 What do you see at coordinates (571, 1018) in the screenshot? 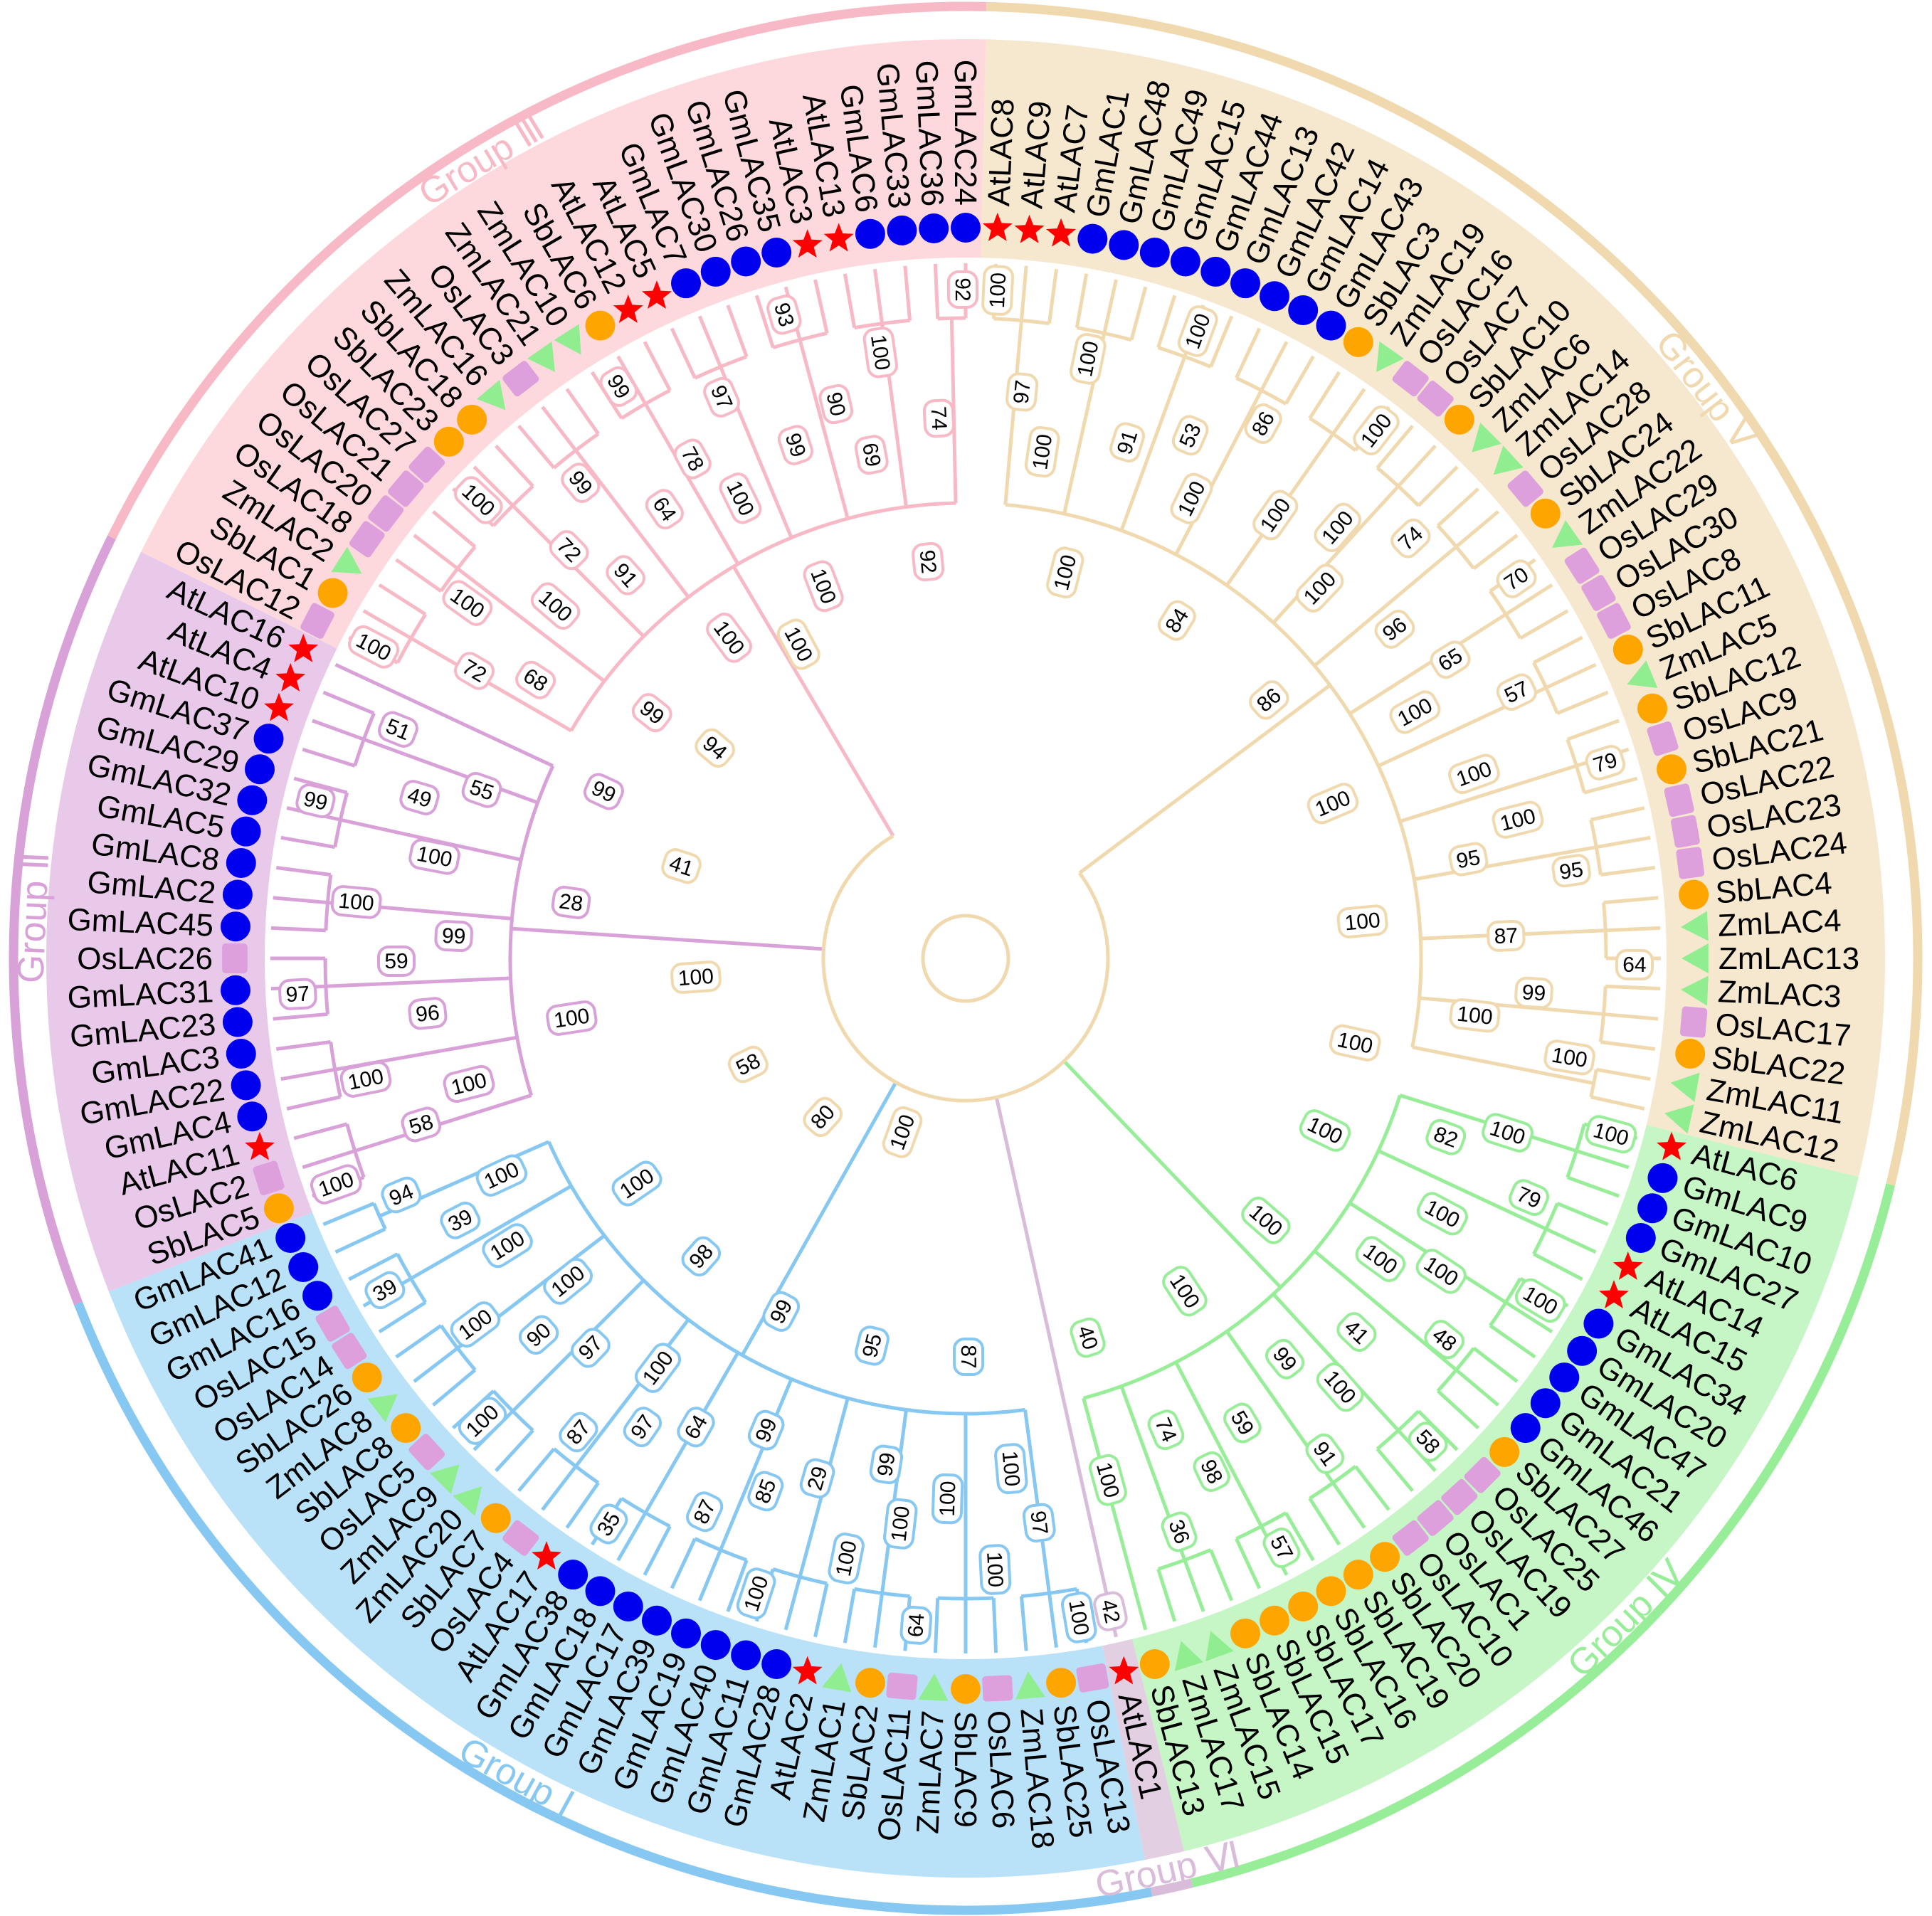
I see `bootstrap-value: 100` at bounding box center [571, 1018].